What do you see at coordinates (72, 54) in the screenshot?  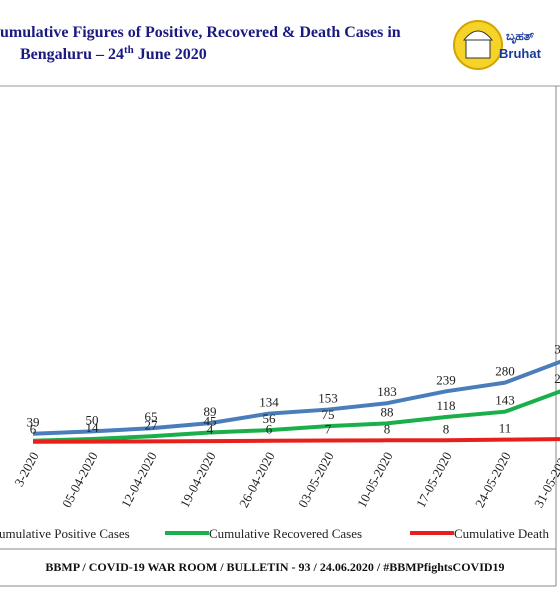 I see `title-part: Bengaluru – 24` at bounding box center [72, 54].